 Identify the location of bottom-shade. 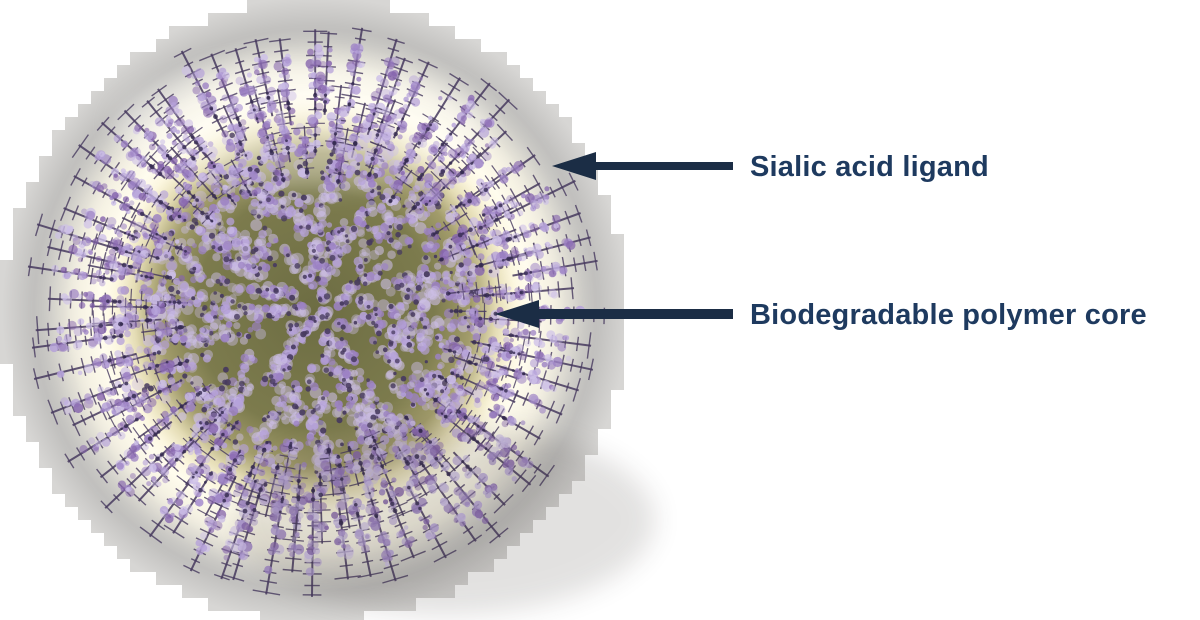
(445, 520).